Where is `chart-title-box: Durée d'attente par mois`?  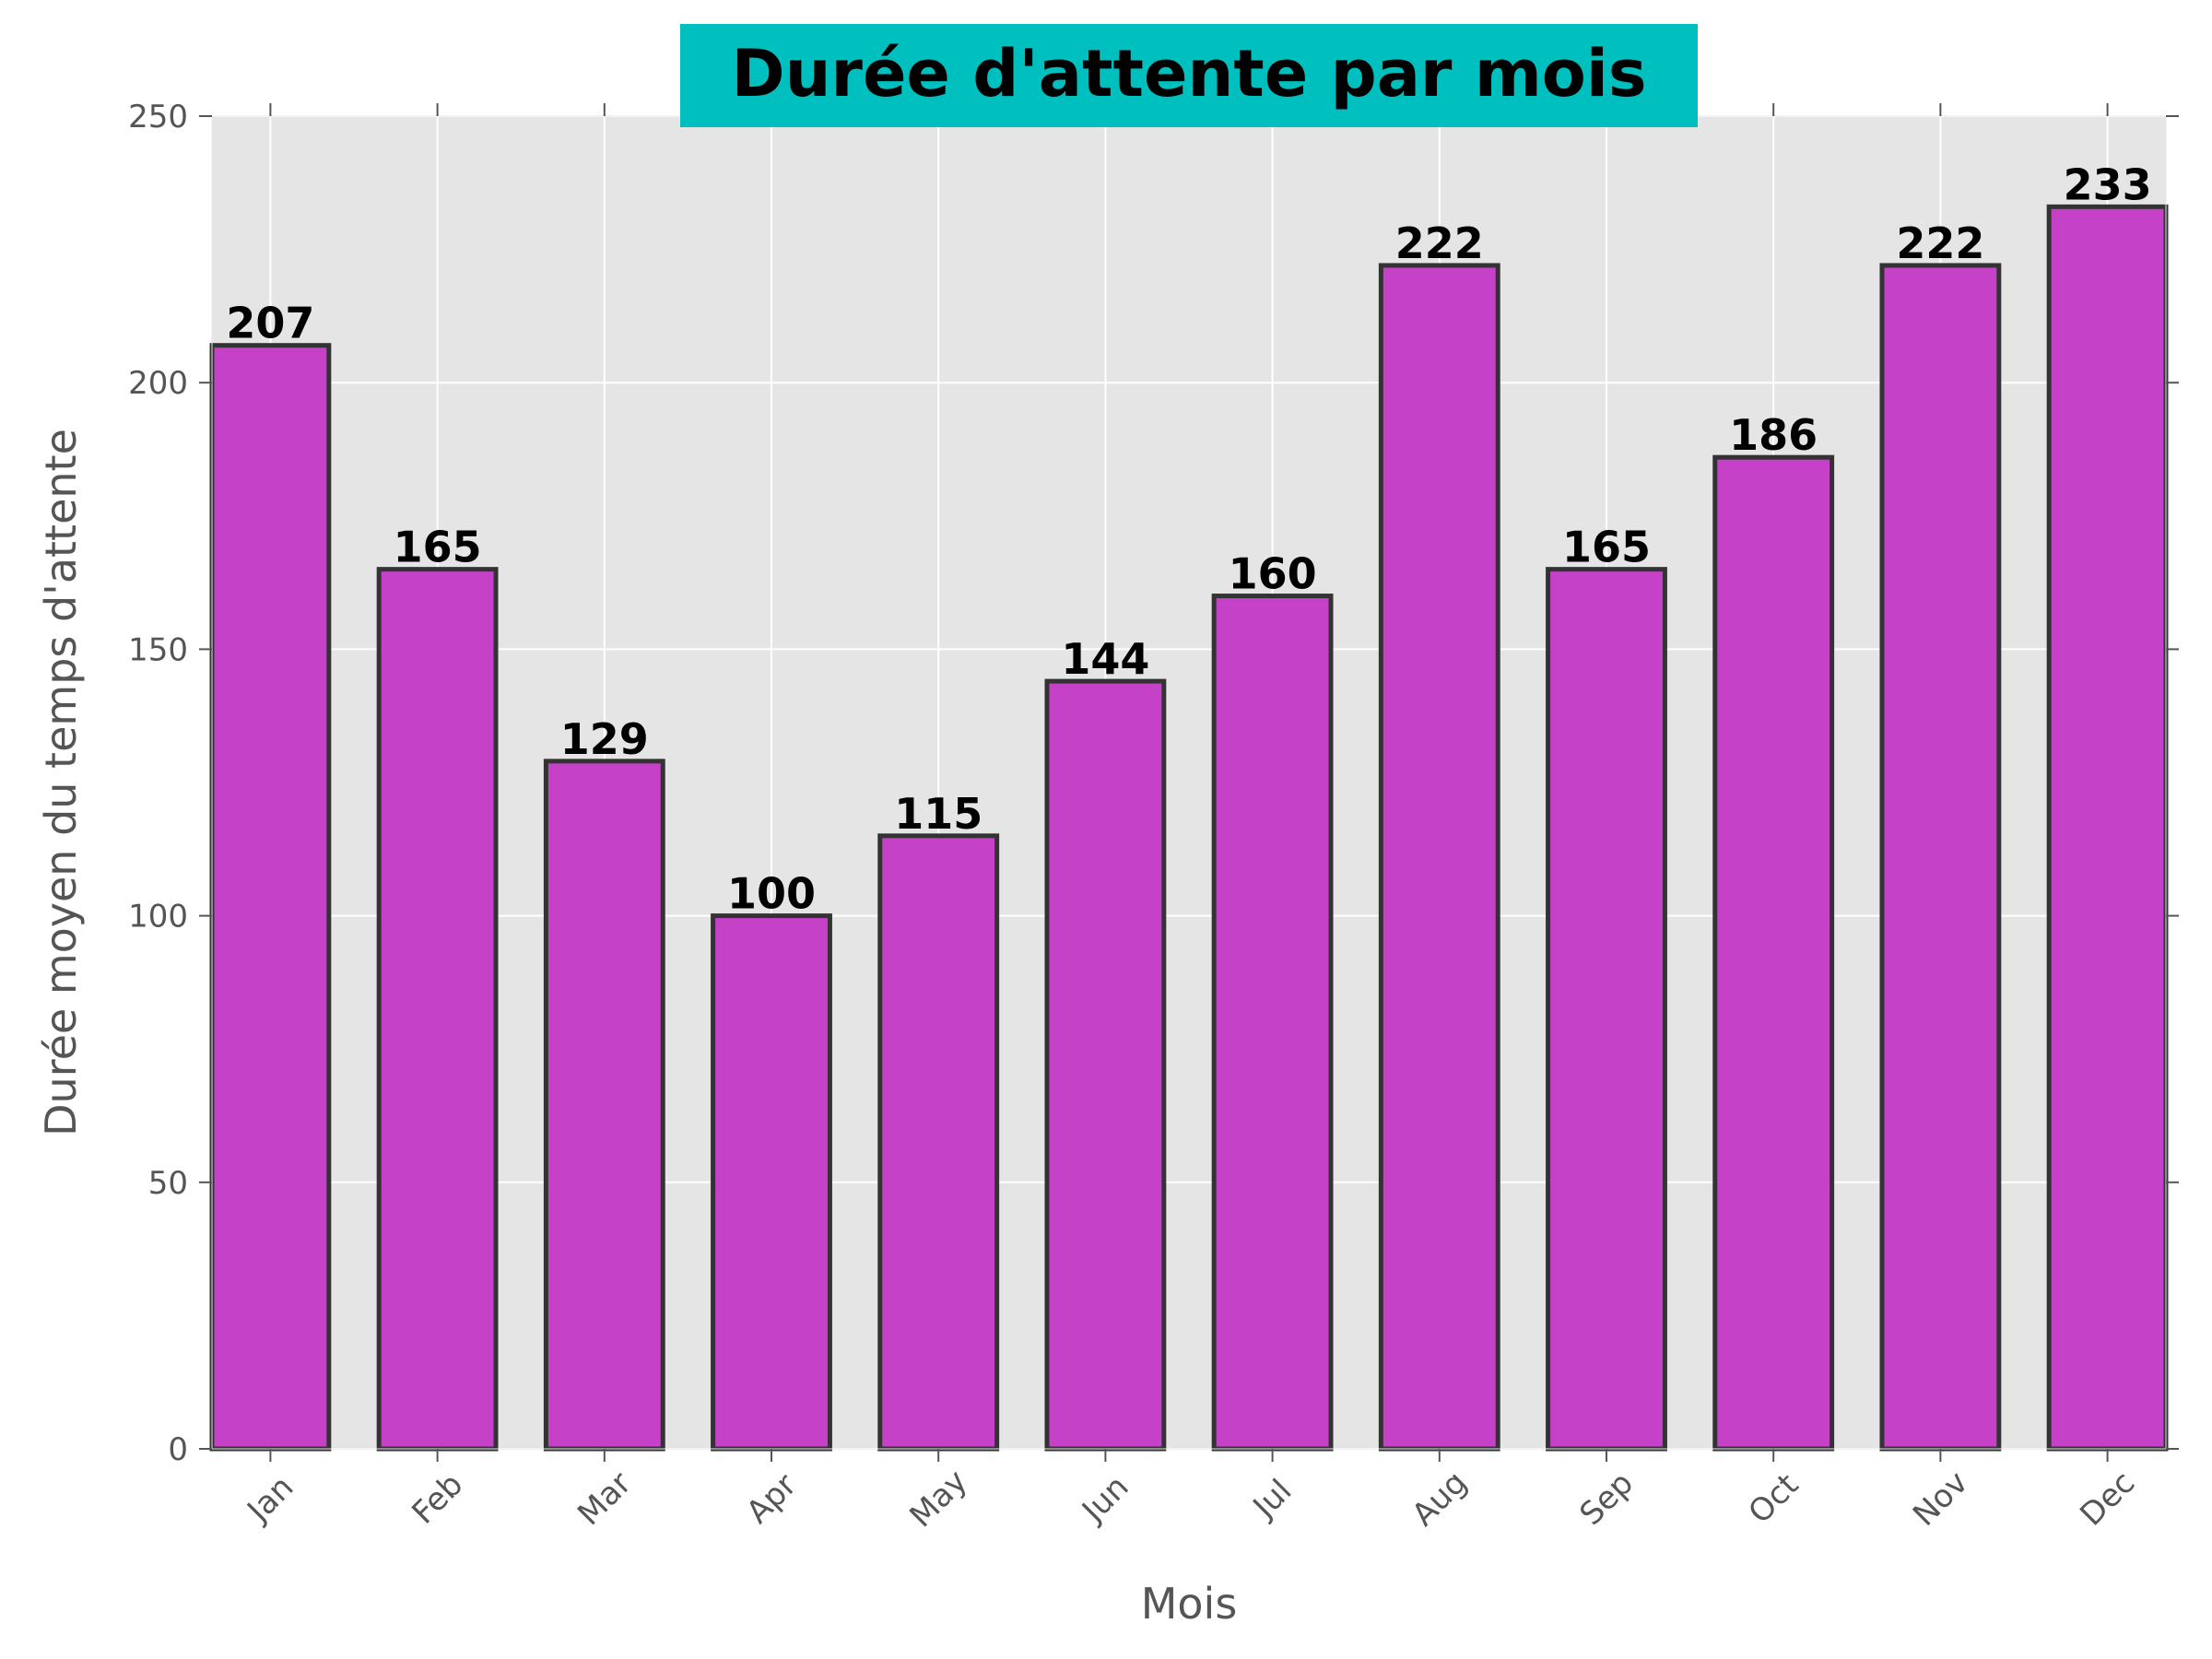 chart-title-box: Durée d'attente par mois is located at coordinates (1189, 75).